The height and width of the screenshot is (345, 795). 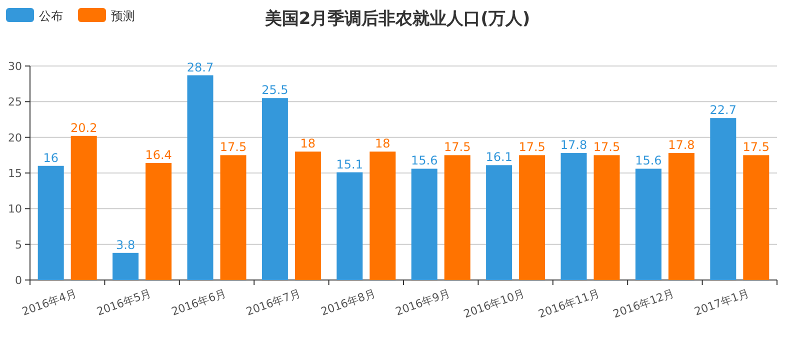 What do you see at coordinates (123, 16) in the screenshot?
I see `legend-label: 预测` at bounding box center [123, 16].